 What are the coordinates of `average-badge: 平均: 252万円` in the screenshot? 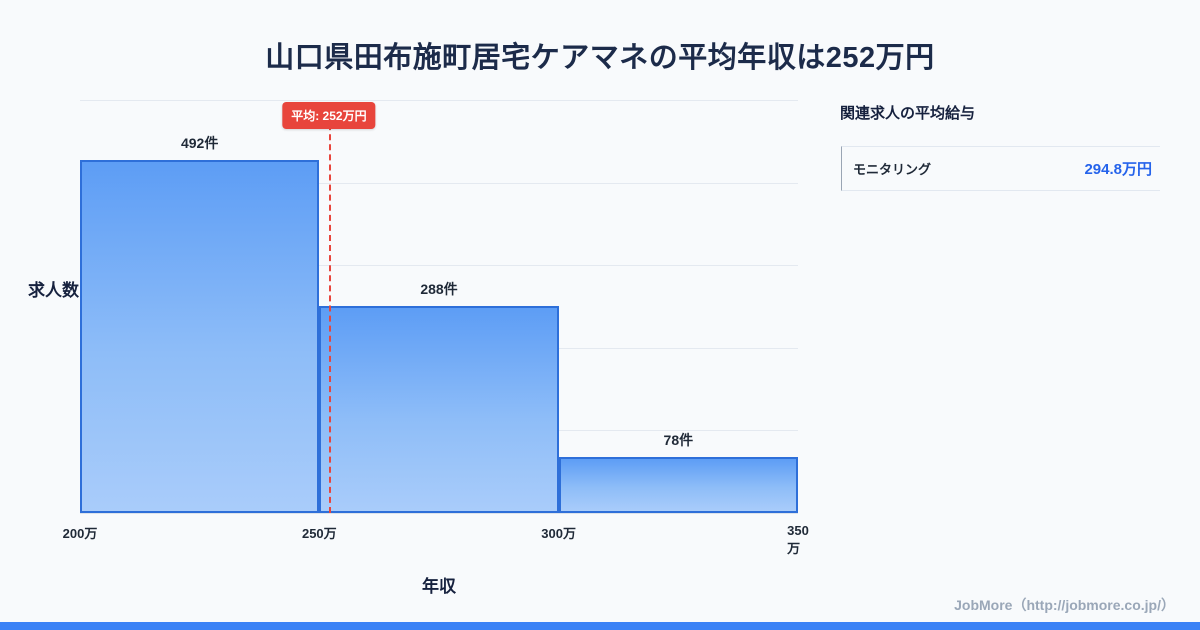 It's located at (329, 115).